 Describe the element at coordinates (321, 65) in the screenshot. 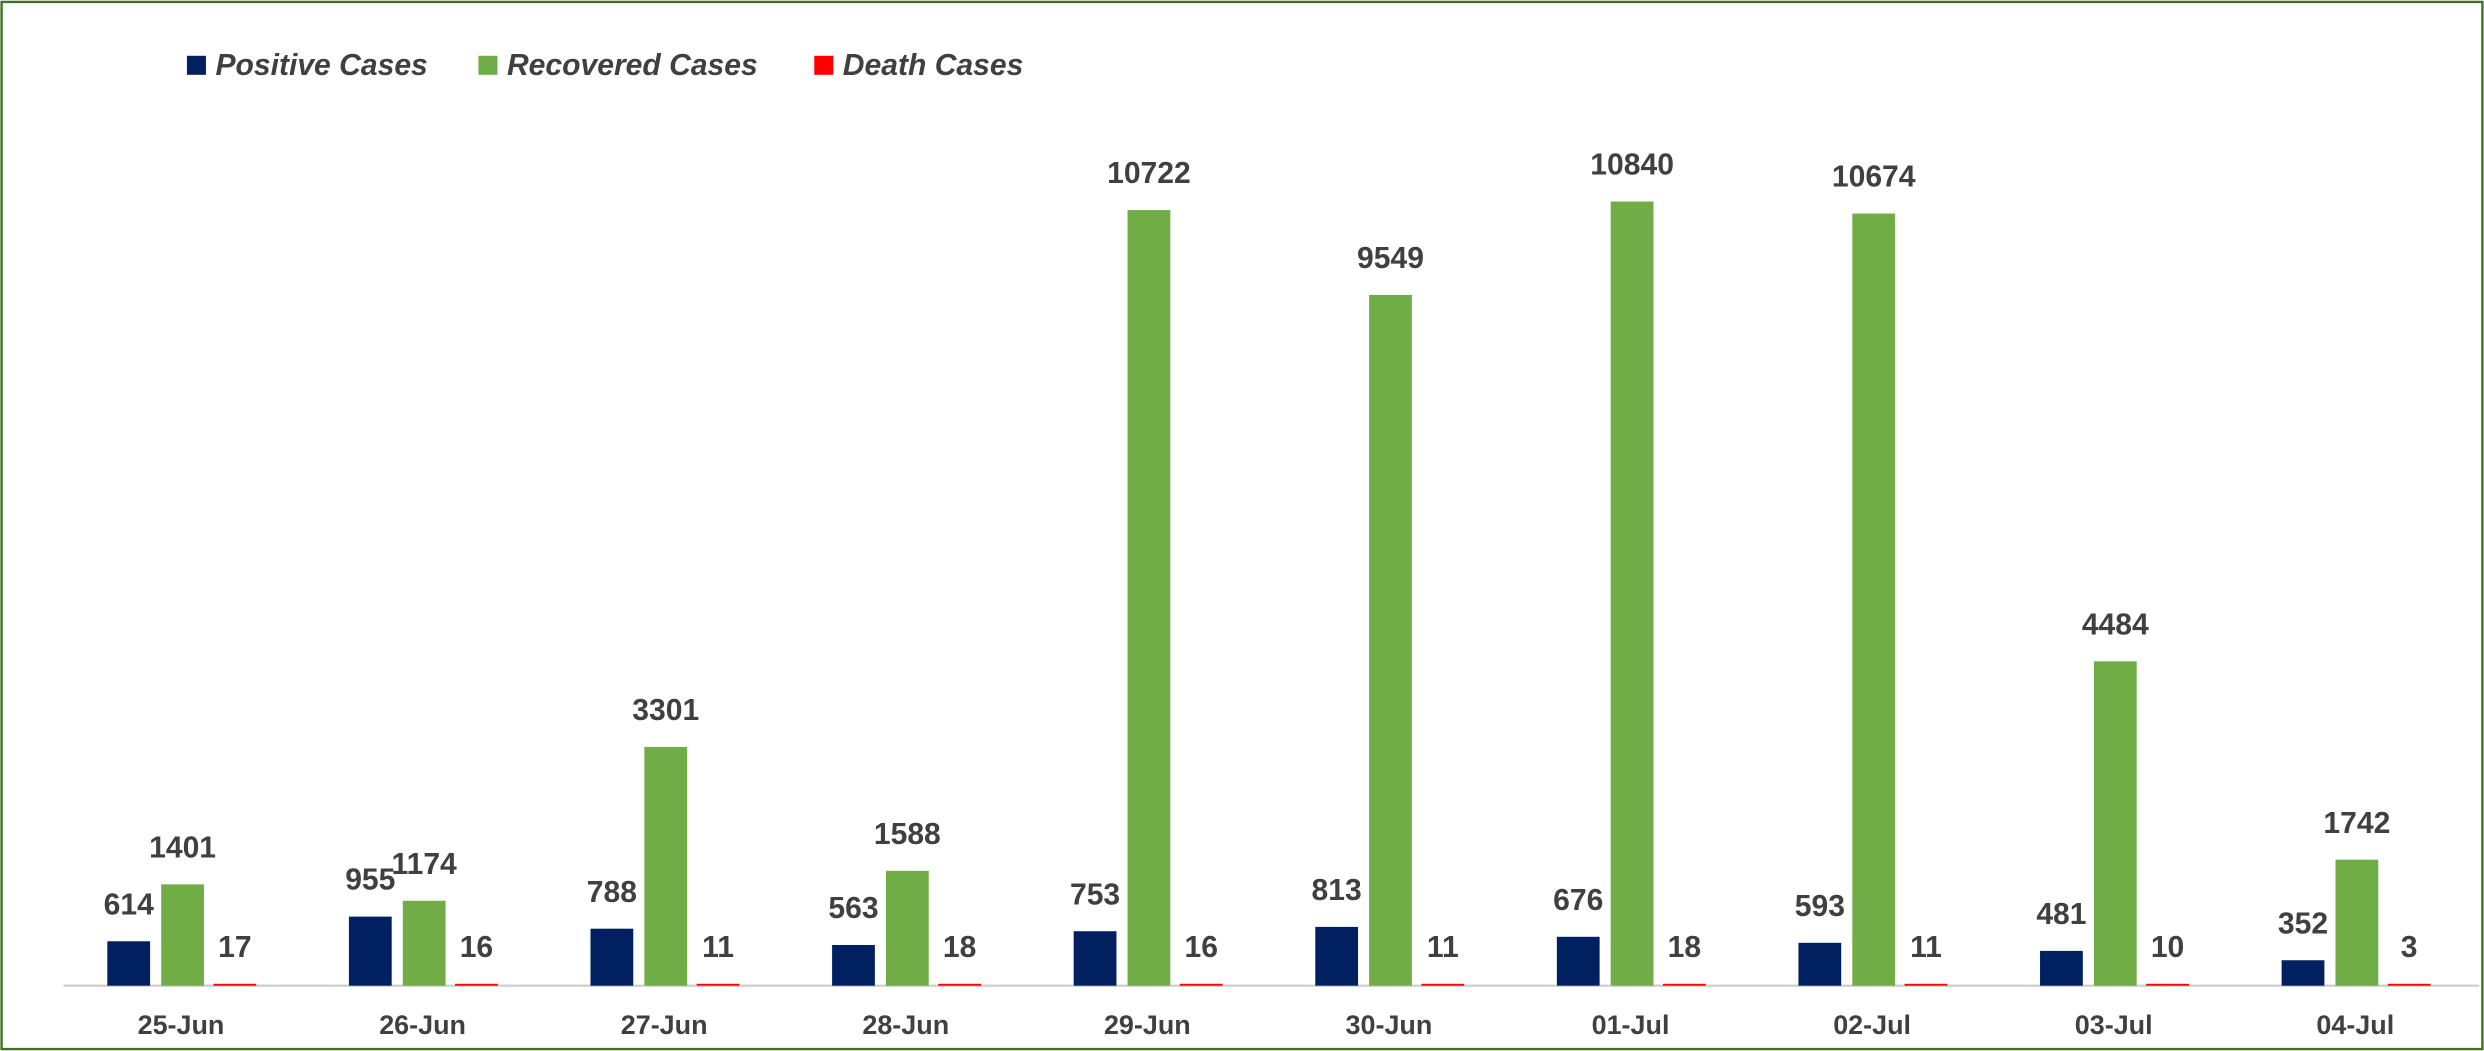

I see `legend-label: Positive Cases` at that location.